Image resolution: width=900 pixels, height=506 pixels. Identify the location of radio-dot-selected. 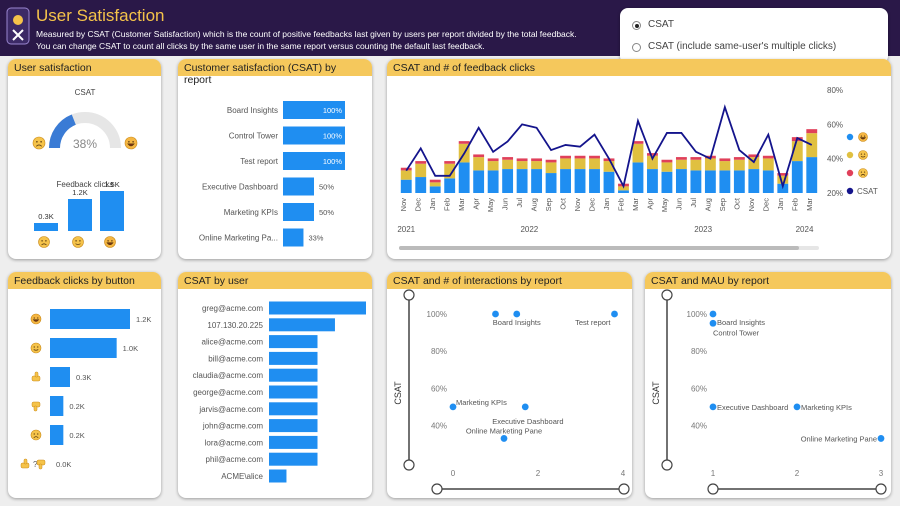
(636, 25).